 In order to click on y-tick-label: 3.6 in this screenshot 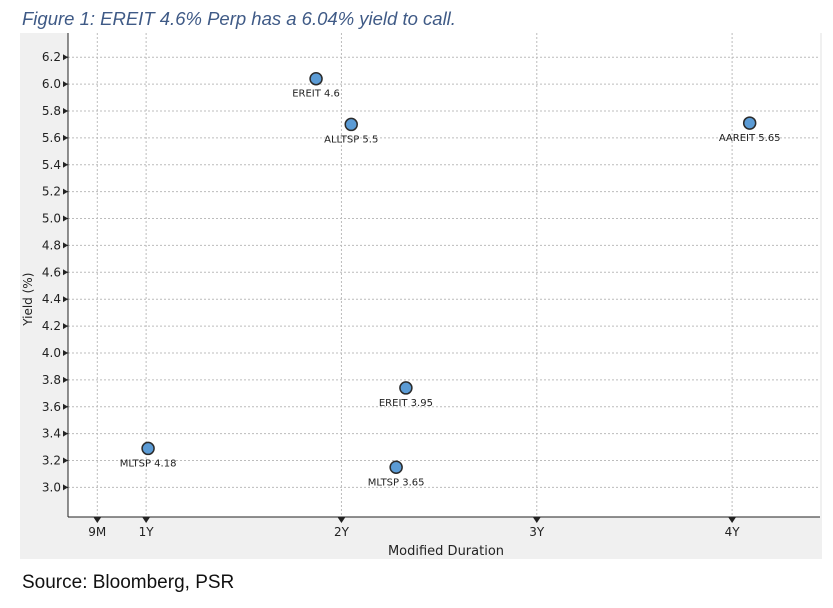, I will do `click(51, 407)`.